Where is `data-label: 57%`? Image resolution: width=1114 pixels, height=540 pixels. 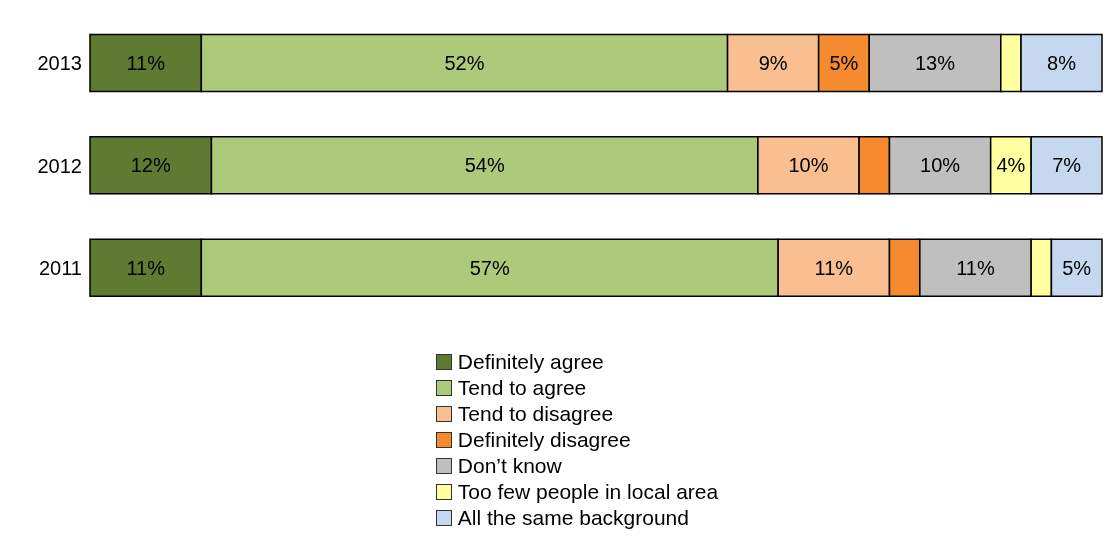 data-label: 57% is located at coordinates (489, 267).